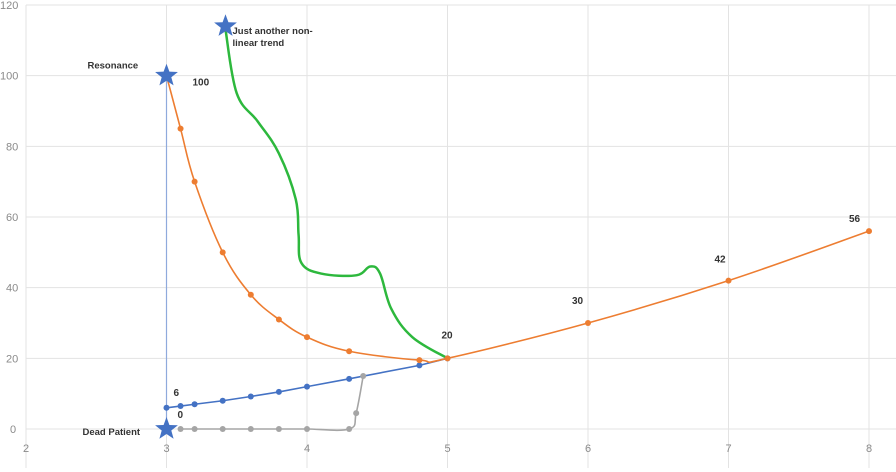 Image resolution: width=896 pixels, height=472 pixels. I want to click on y-tick-label: 80, so click(12, 147).